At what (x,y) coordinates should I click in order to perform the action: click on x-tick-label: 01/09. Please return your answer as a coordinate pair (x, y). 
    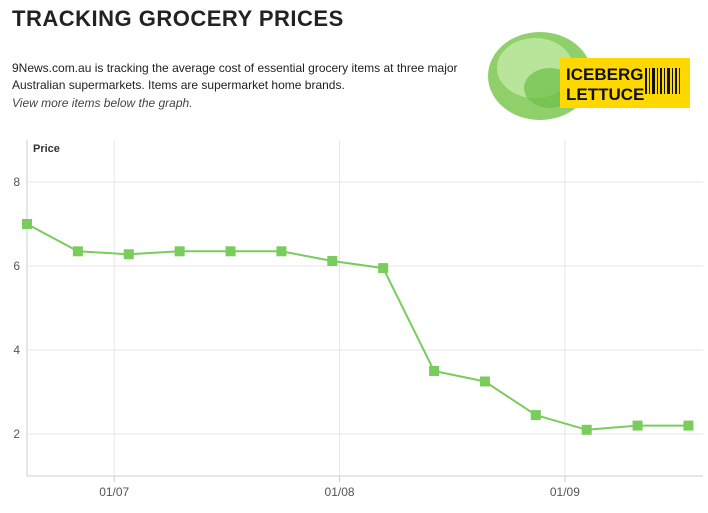
    Looking at the image, I should click on (565, 492).